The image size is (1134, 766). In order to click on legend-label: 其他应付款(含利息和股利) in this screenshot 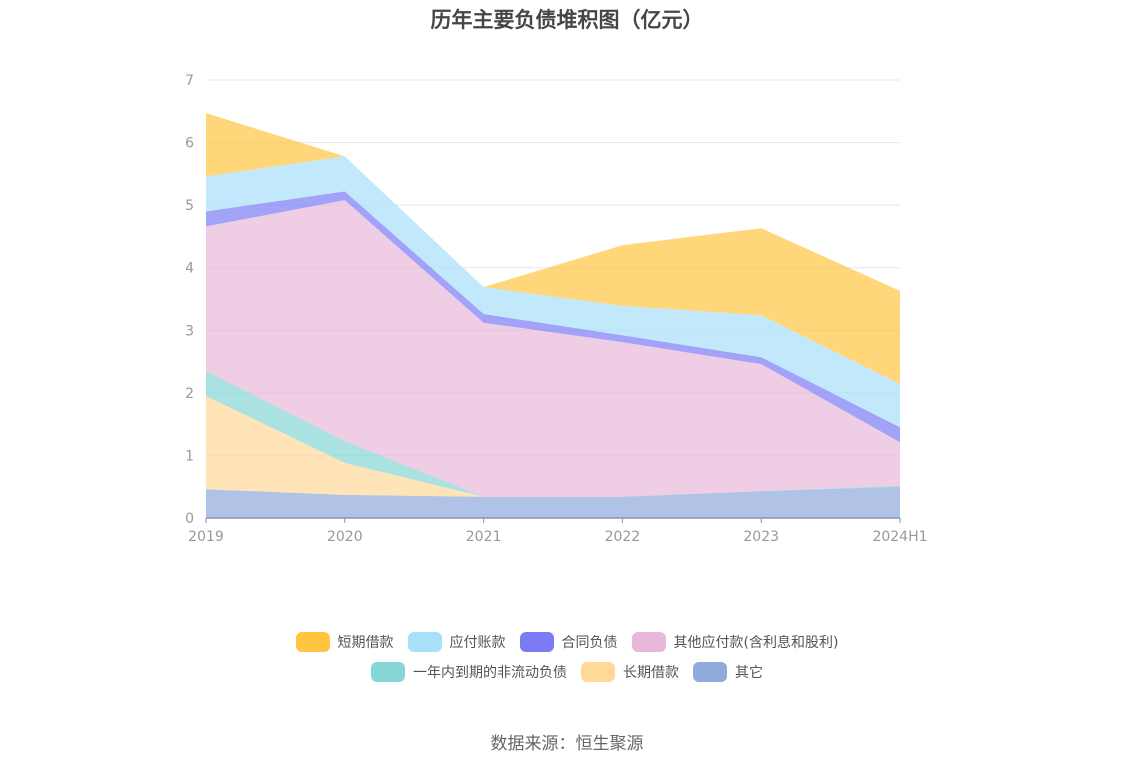, I will do `click(756, 643)`.